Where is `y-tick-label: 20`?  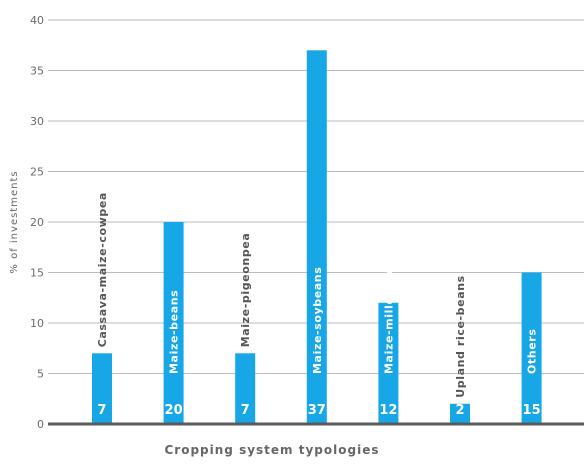
y-tick-label: 20 is located at coordinates (37, 222).